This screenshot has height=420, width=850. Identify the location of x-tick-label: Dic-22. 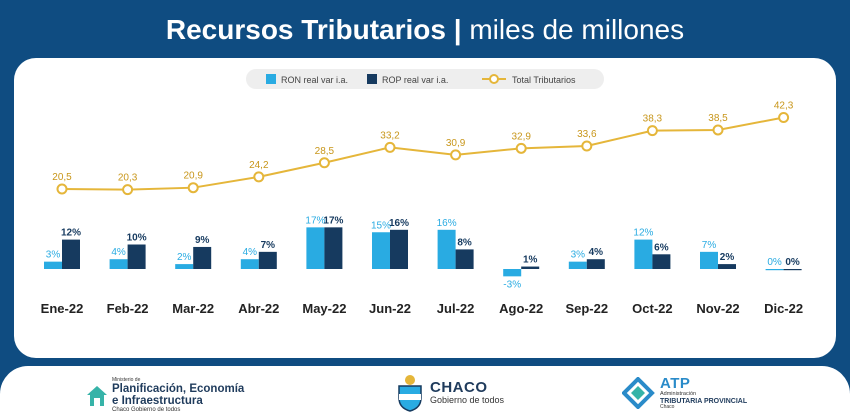
(783, 308).